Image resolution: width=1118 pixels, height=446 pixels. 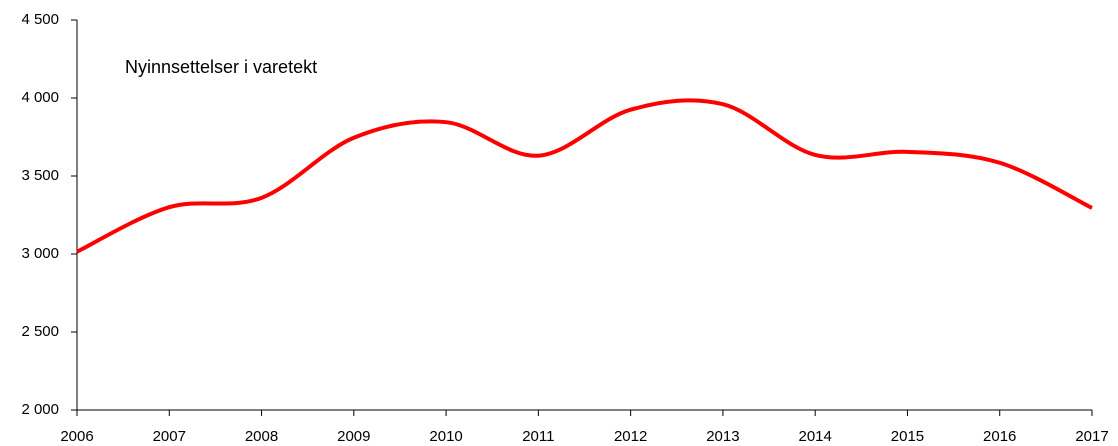 What do you see at coordinates (814, 436) in the screenshot?
I see `x-tick-label: 2014` at bounding box center [814, 436].